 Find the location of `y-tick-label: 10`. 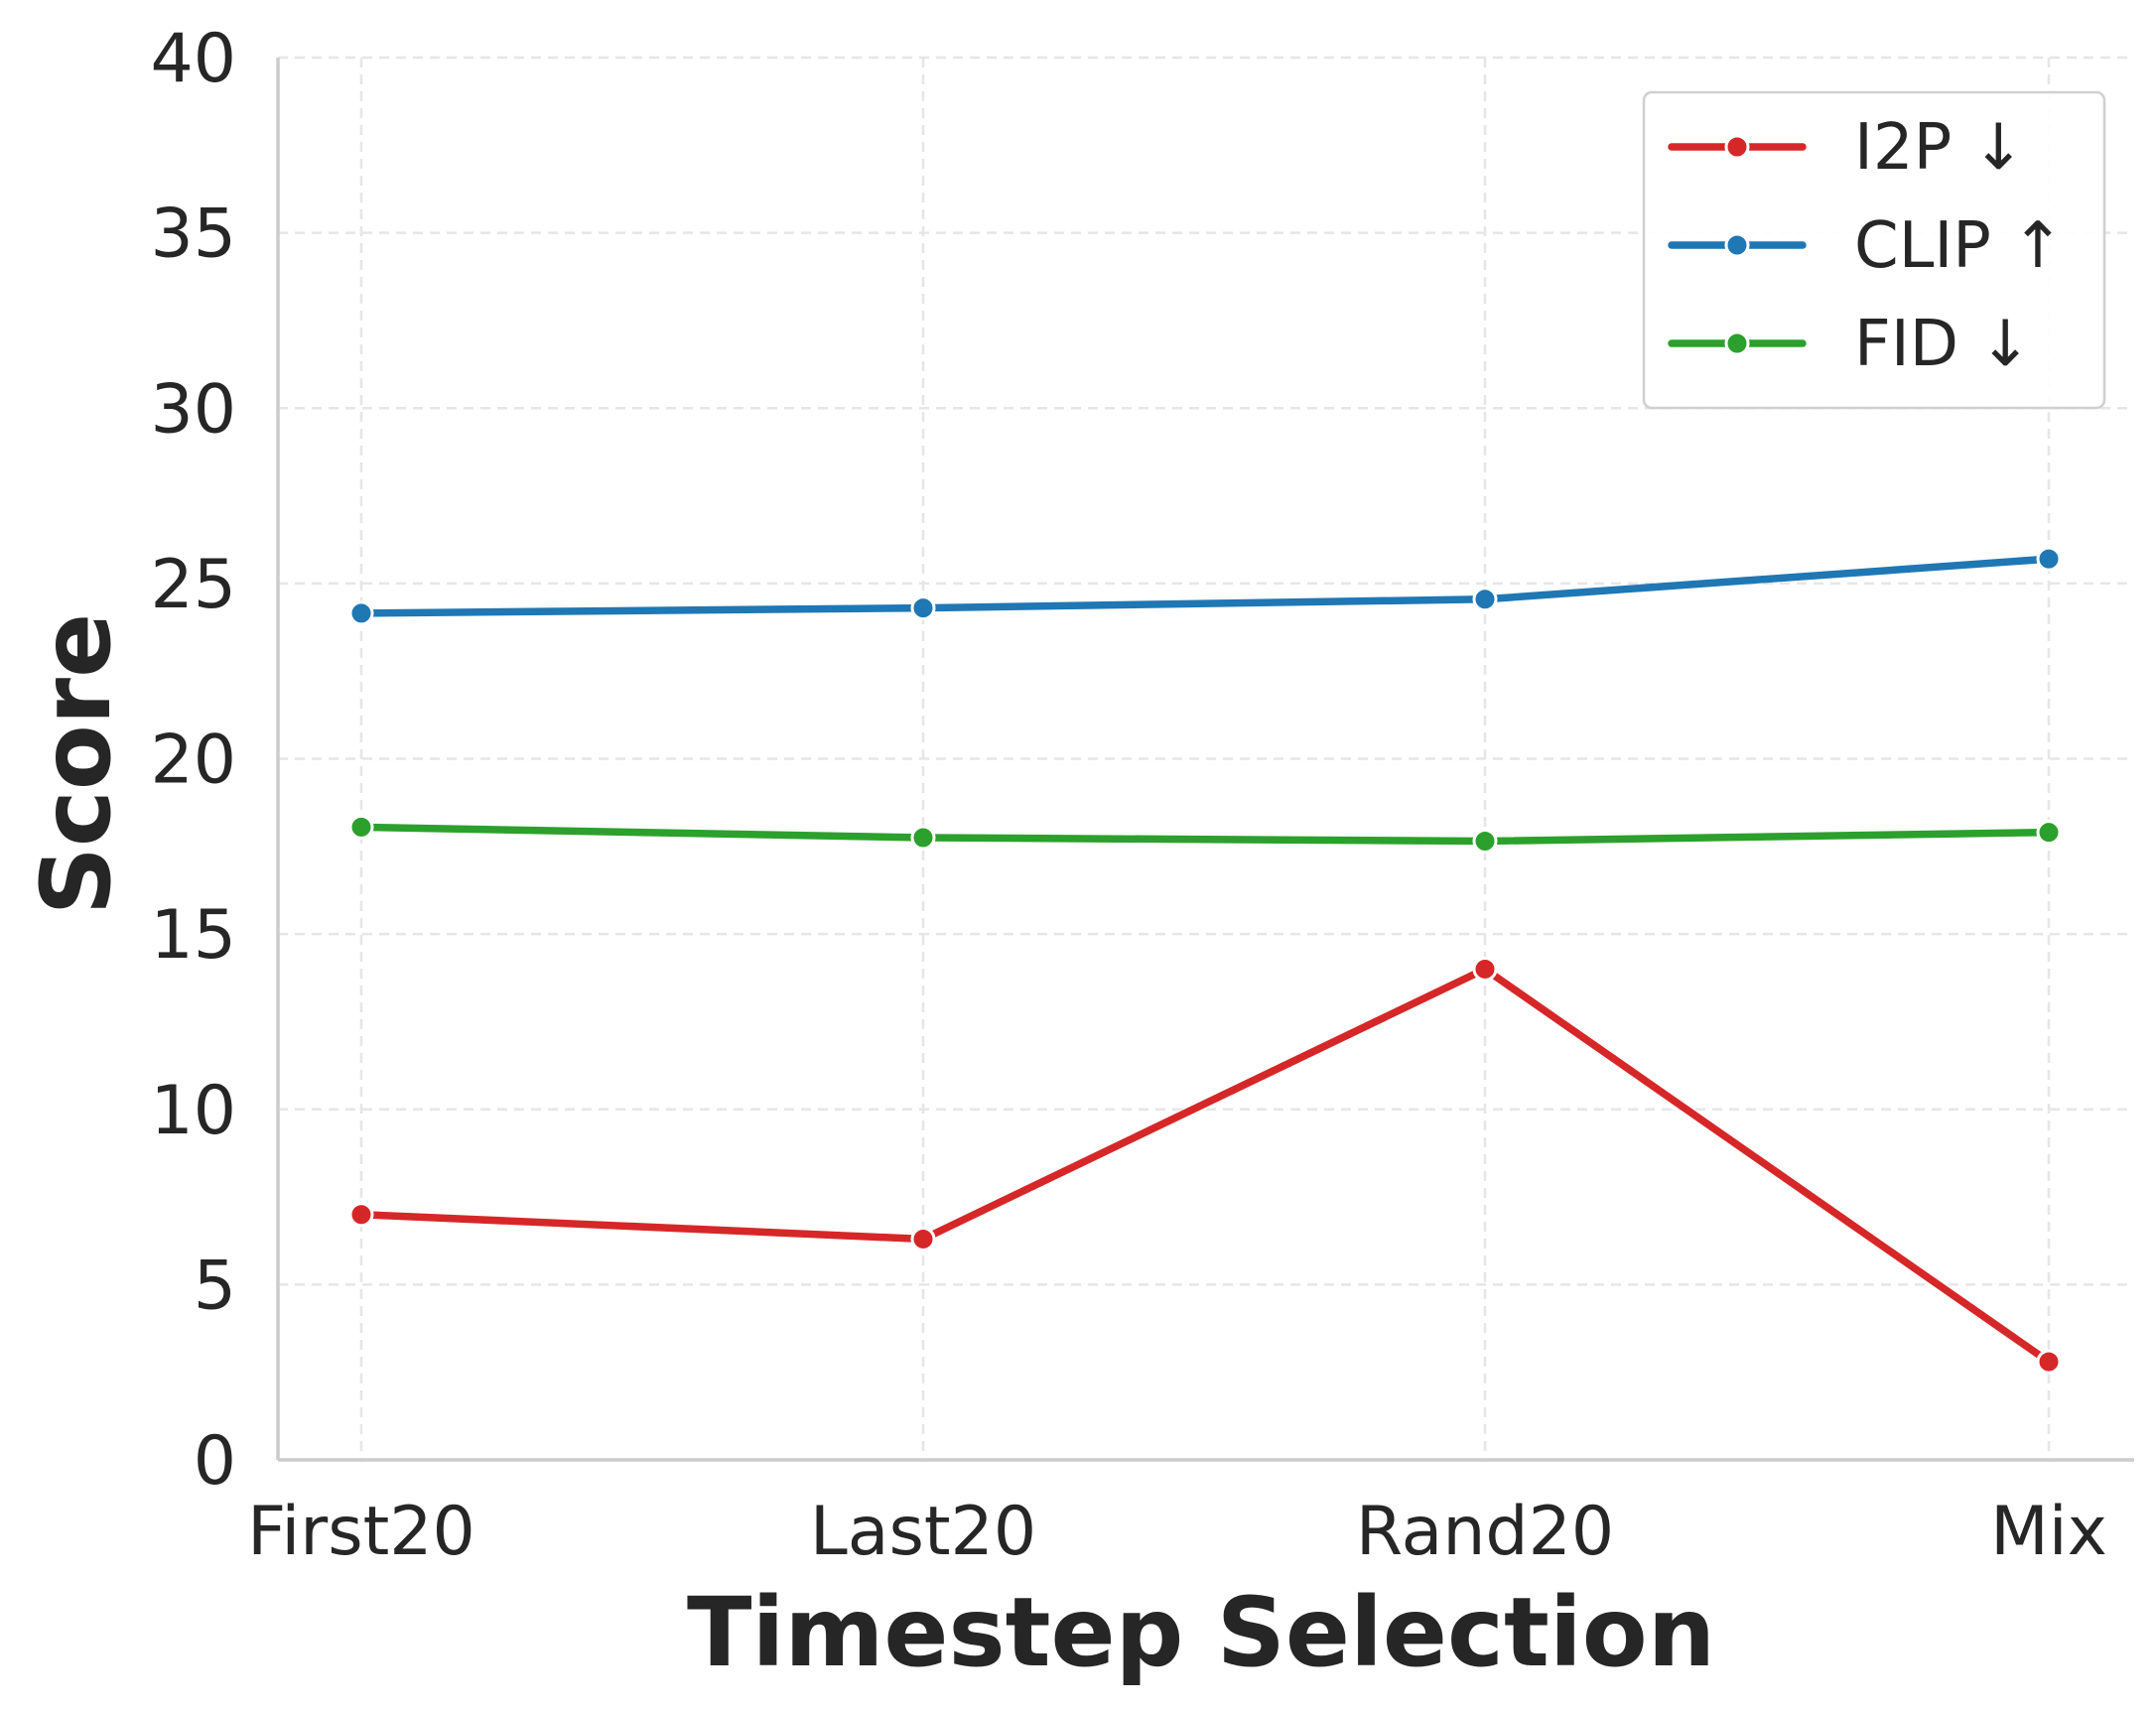

y-tick-label: 10 is located at coordinates (193, 1111).